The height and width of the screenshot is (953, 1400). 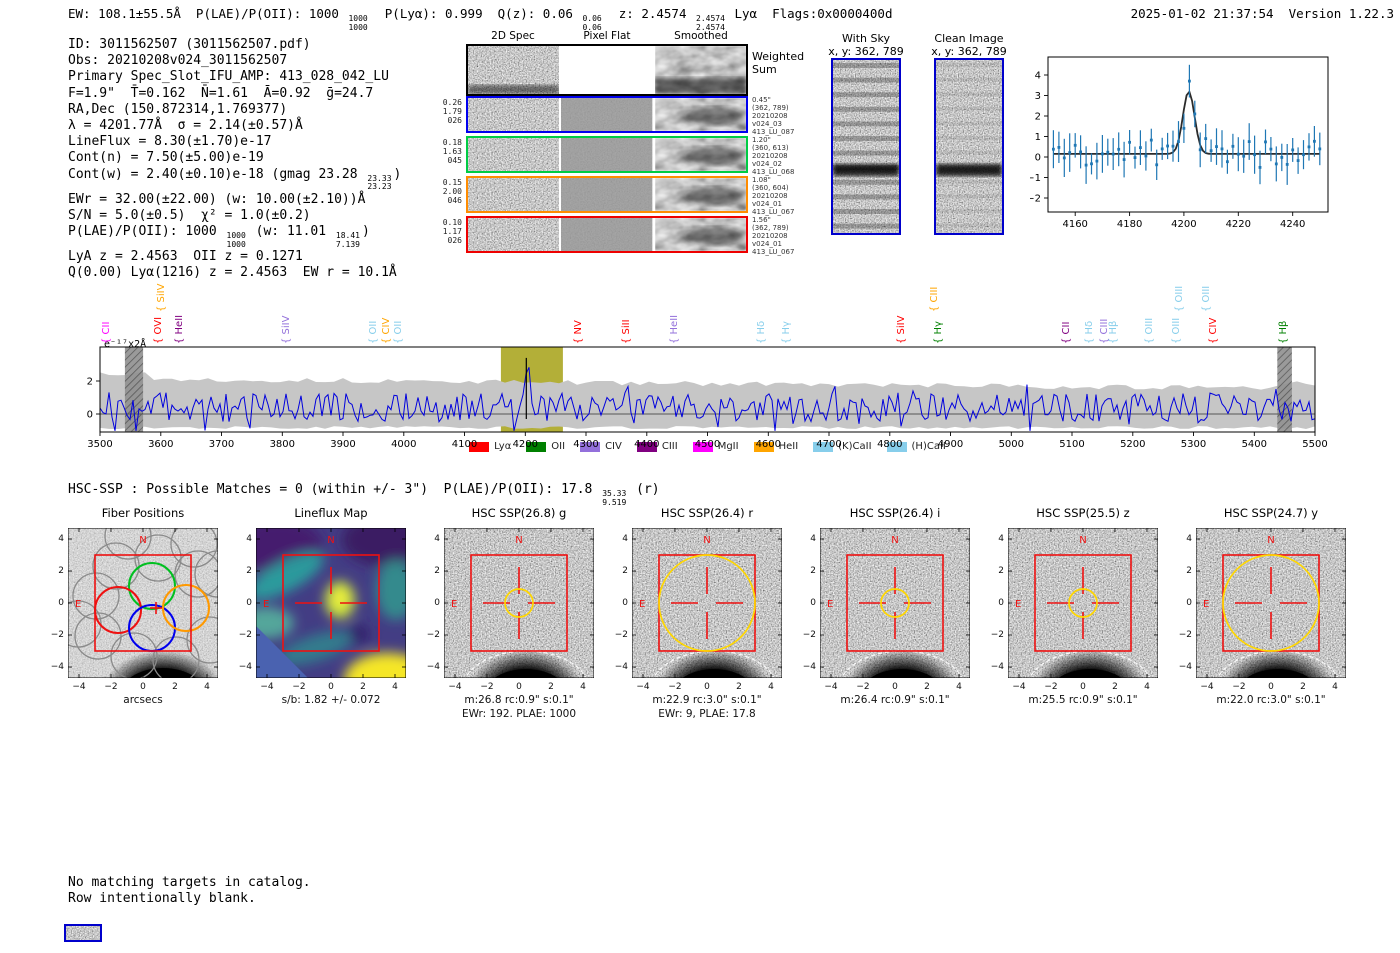 What do you see at coordinates (282, 444) in the screenshot?
I see `svg-text: 3800` at bounding box center [282, 444].